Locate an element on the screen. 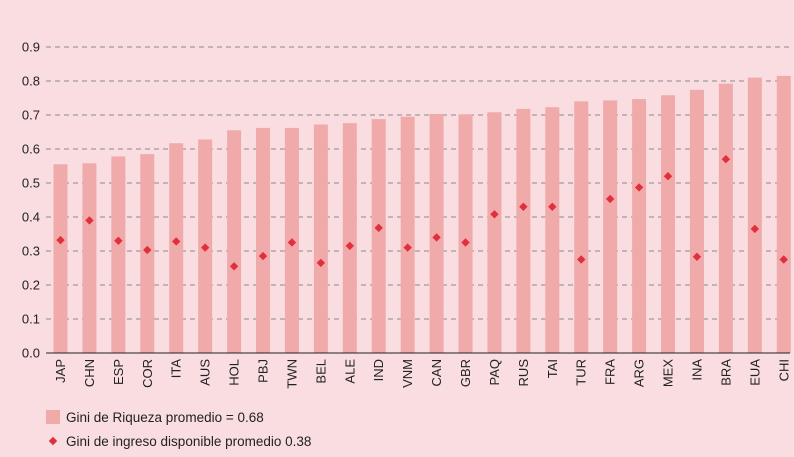  legend-bar-label: Gini de Riqueza promedio = 0.68 is located at coordinates (165, 417).